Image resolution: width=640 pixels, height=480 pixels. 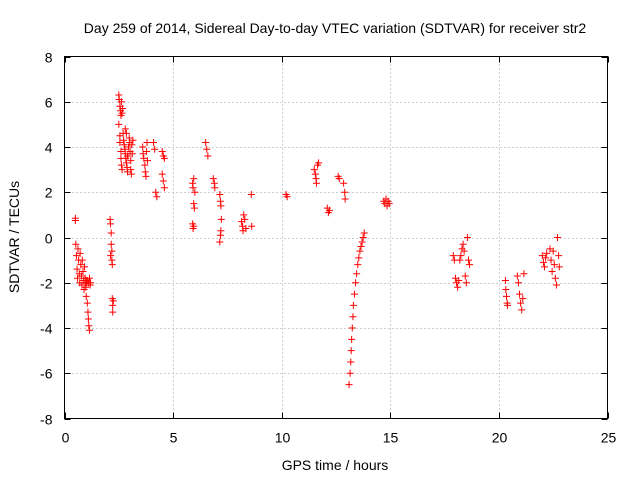 What do you see at coordinates (46, 420) in the screenshot?
I see `y-tick-label: -8` at bounding box center [46, 420].